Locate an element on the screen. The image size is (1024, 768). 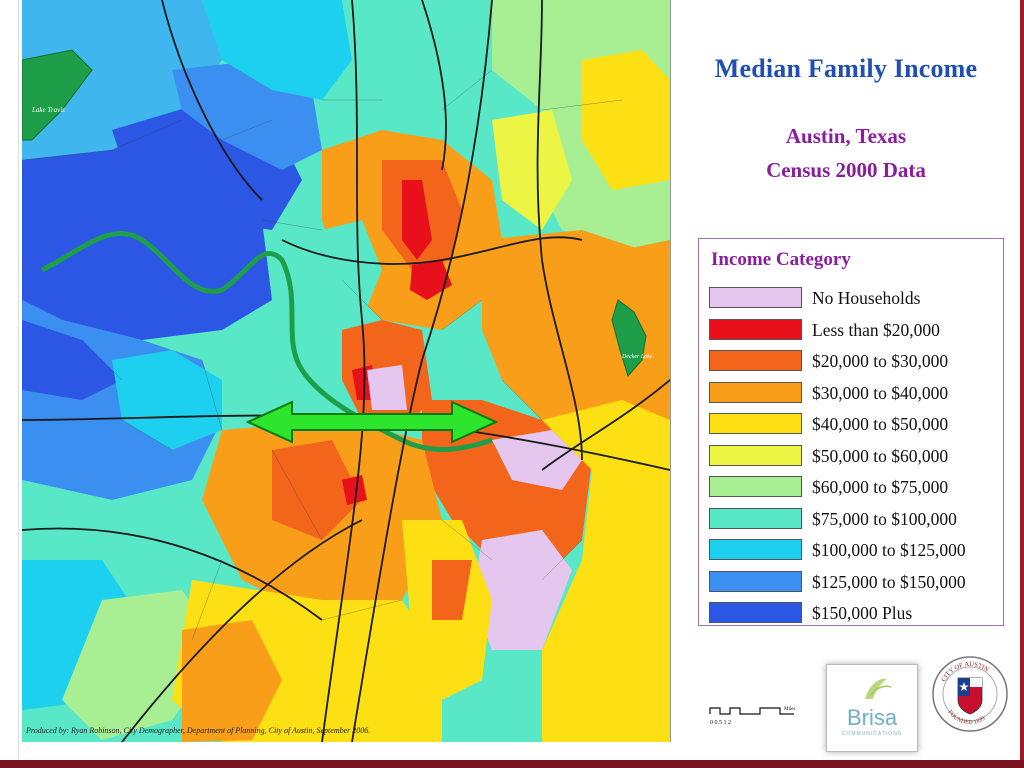
legend-label: $50,000 to $60,000 is located at coordinates (880, 455).